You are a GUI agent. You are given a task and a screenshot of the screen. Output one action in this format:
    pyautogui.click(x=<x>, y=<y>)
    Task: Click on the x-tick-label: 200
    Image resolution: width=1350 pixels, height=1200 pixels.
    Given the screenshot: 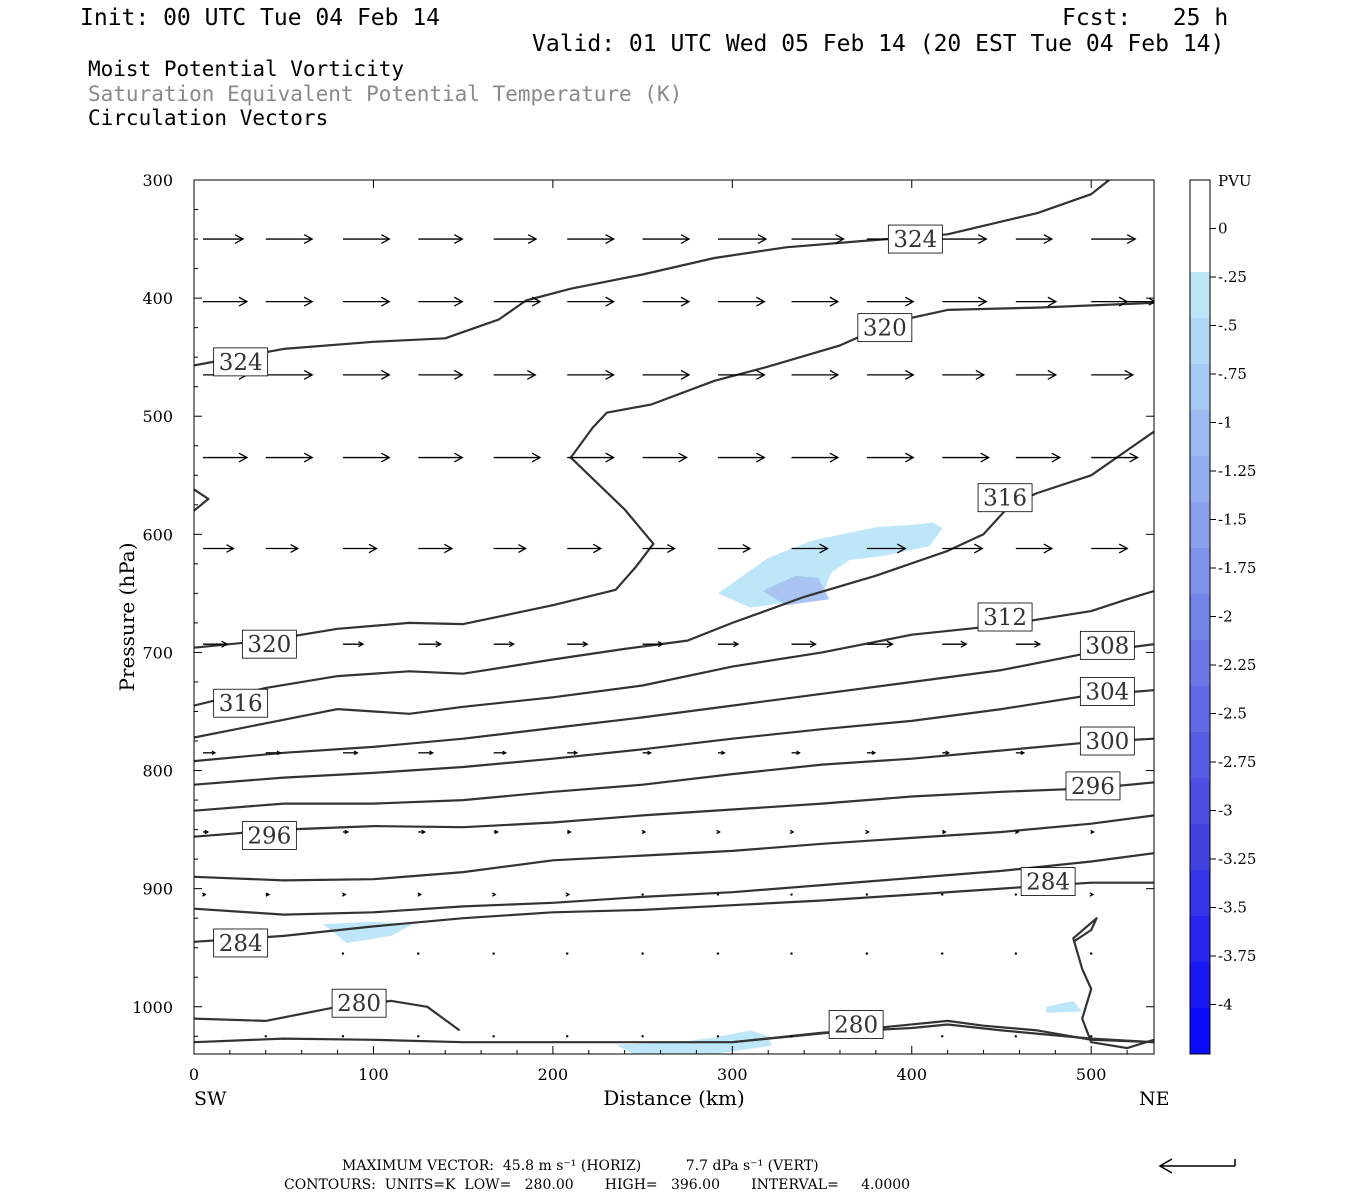 What is the action you would take?
    pyautogui.click(x=553, y=1074)
    